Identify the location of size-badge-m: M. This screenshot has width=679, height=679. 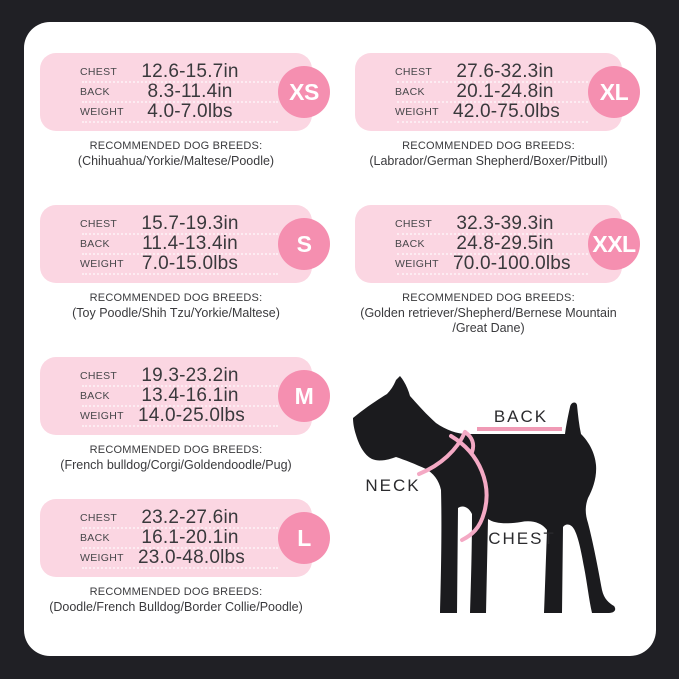
(304, 396).